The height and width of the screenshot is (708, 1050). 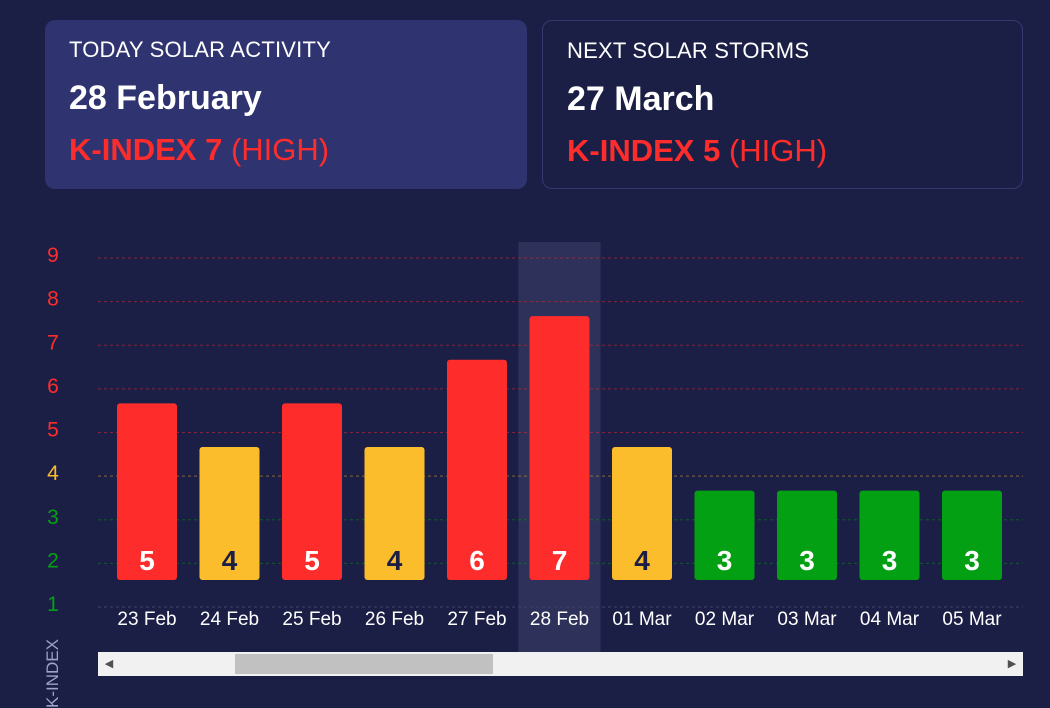 I want to click on bar-value-label-8: 3, so click(x=807, y=560).